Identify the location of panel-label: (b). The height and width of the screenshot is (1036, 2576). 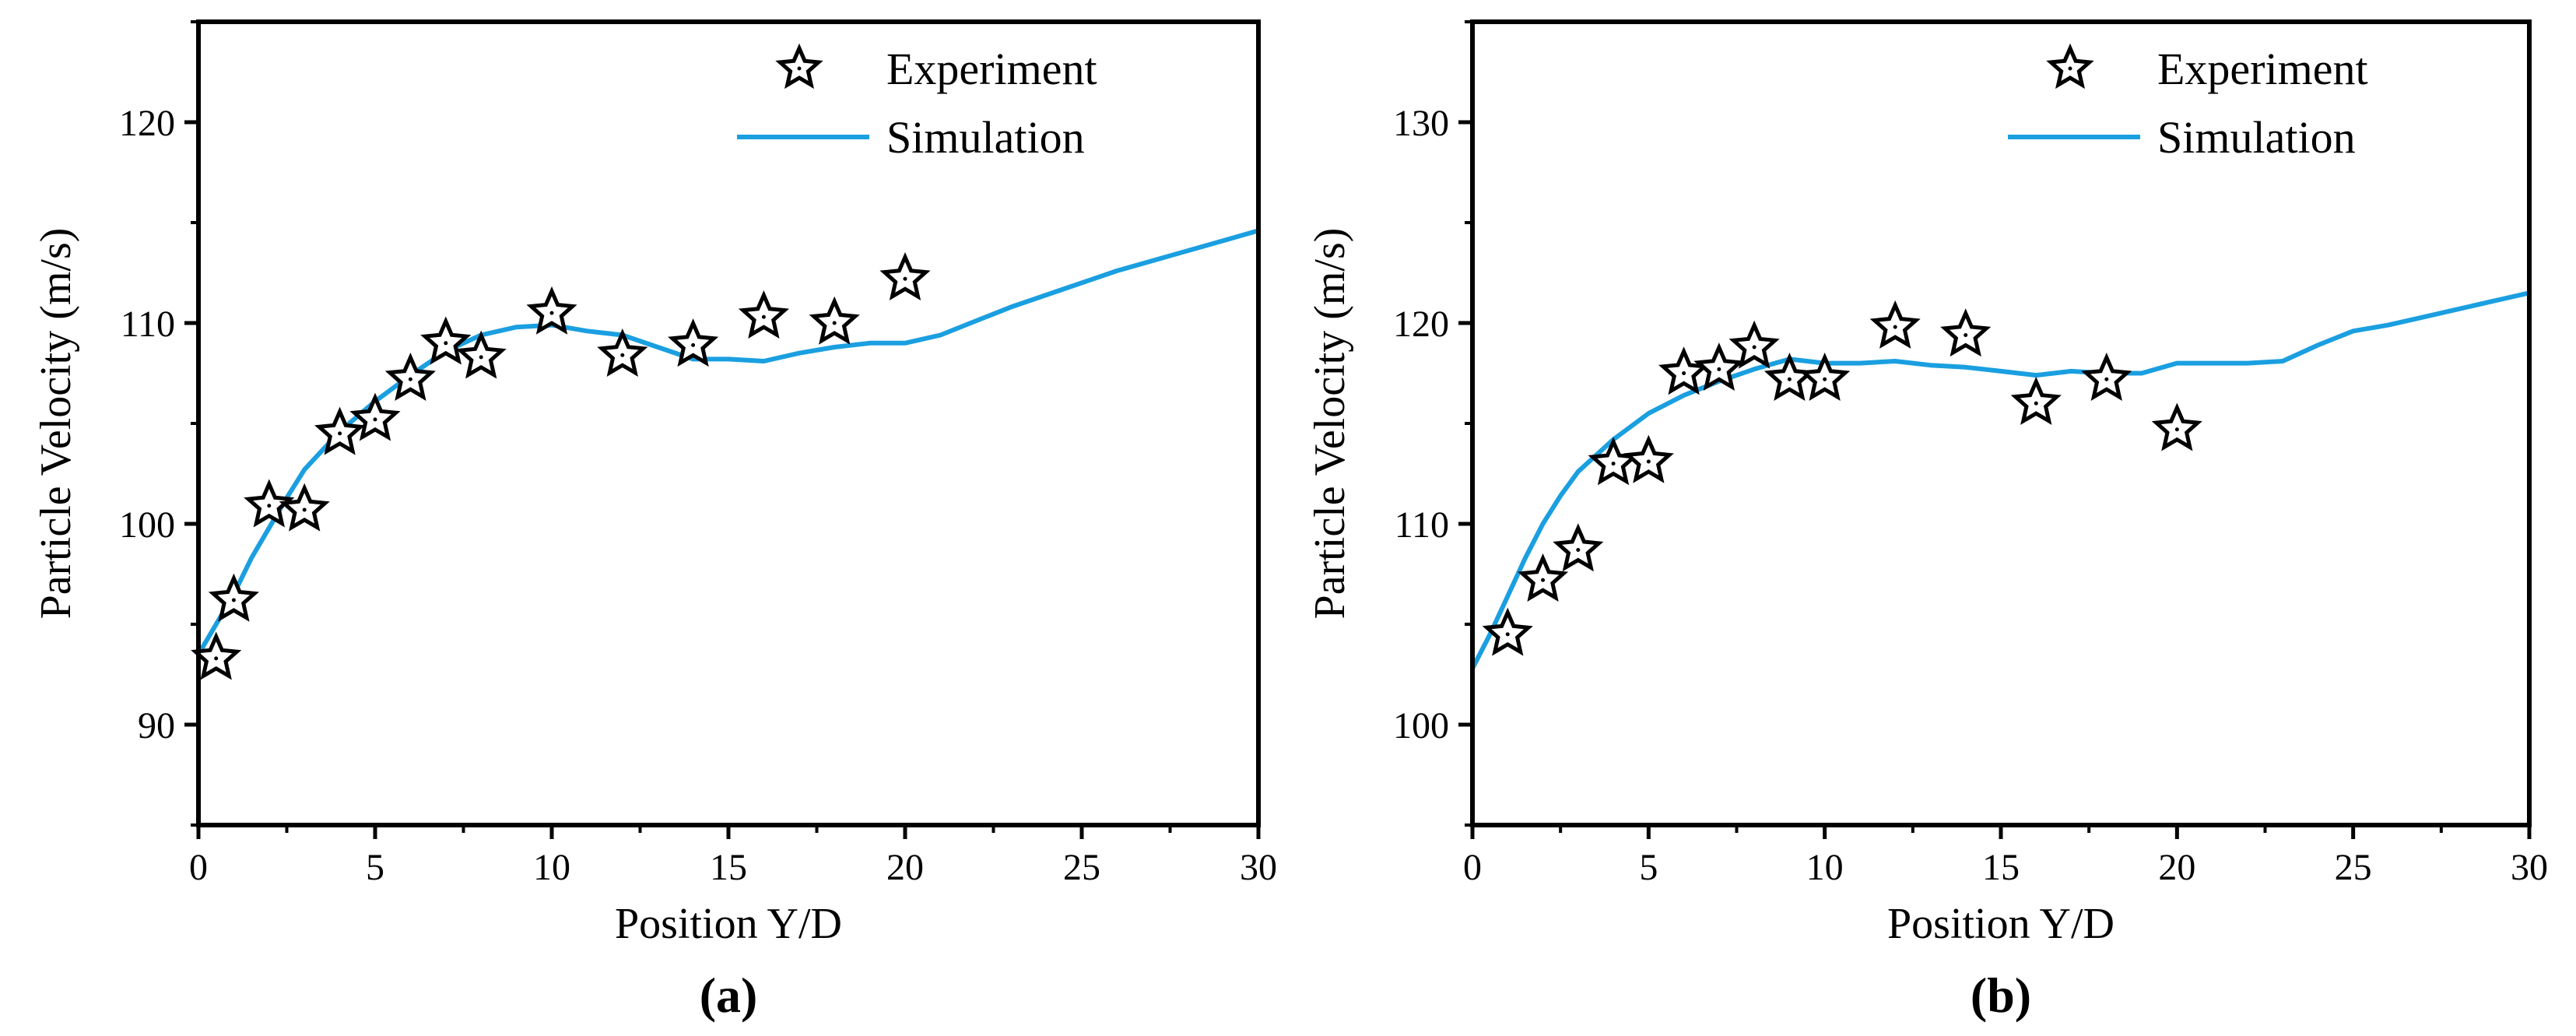
(2001, 995).